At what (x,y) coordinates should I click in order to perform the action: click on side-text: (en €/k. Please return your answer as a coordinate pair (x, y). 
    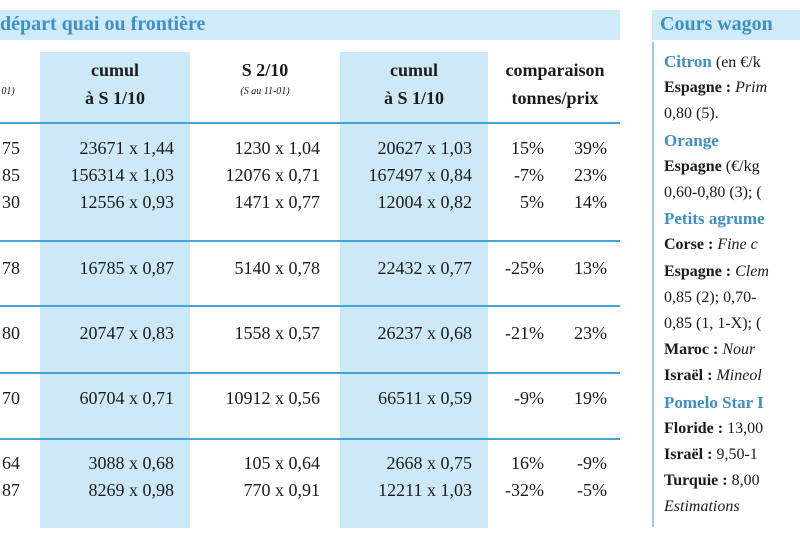
    Looking at the image, I should click on (736, 62).